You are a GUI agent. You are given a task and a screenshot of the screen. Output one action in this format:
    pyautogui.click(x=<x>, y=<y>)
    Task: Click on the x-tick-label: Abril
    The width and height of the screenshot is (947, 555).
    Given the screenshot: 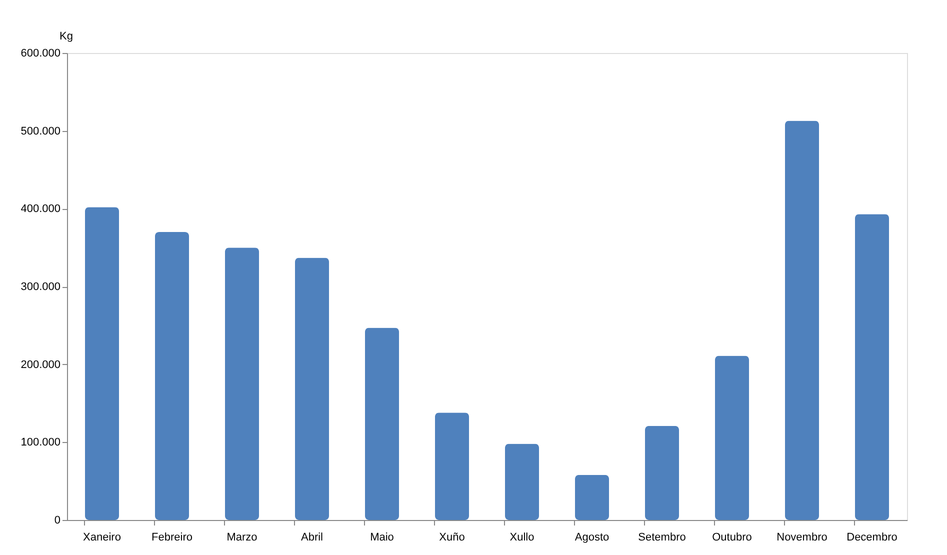 What is the action you would take?
    pyautogui.click(x=312, y=538)
    